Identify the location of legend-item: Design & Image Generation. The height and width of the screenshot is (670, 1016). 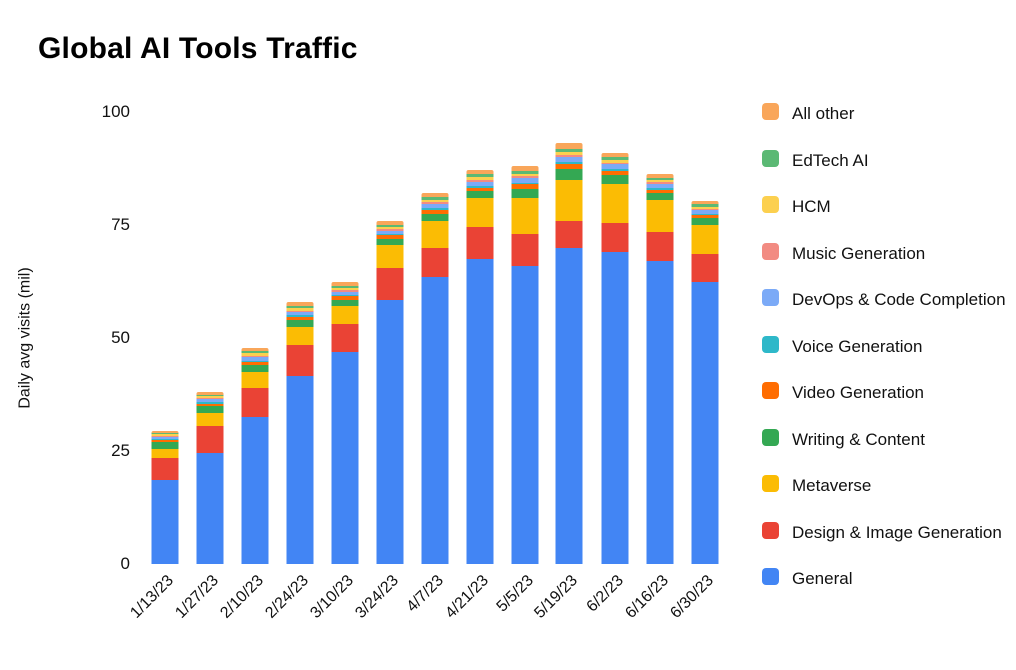
(886, 533).